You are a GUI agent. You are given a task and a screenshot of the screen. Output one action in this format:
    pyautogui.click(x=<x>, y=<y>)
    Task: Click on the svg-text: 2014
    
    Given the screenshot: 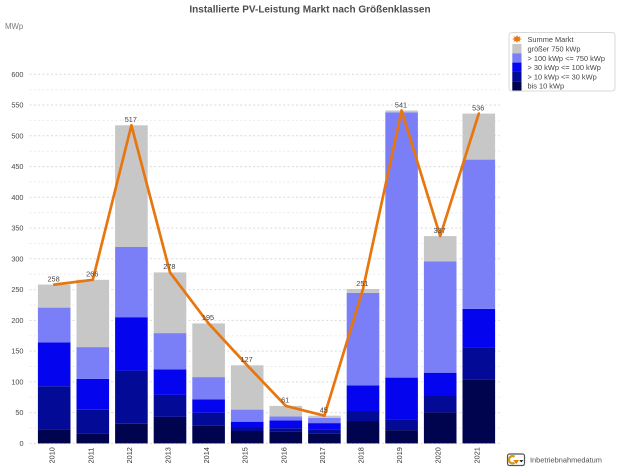 What is the action you would take?
    pyautogui.click(x=206, y=455)
    